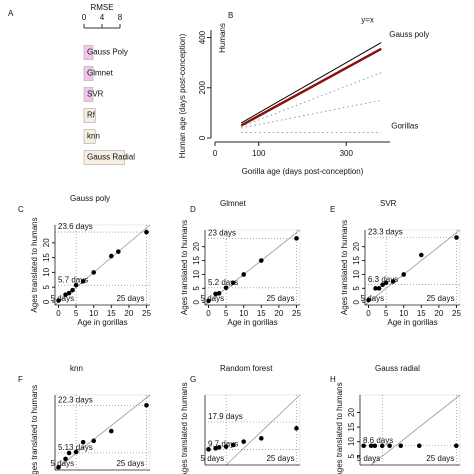  Describe the element at coordinates (222, 232) in the screenshot. I see `annotation: 23 days` at that location.